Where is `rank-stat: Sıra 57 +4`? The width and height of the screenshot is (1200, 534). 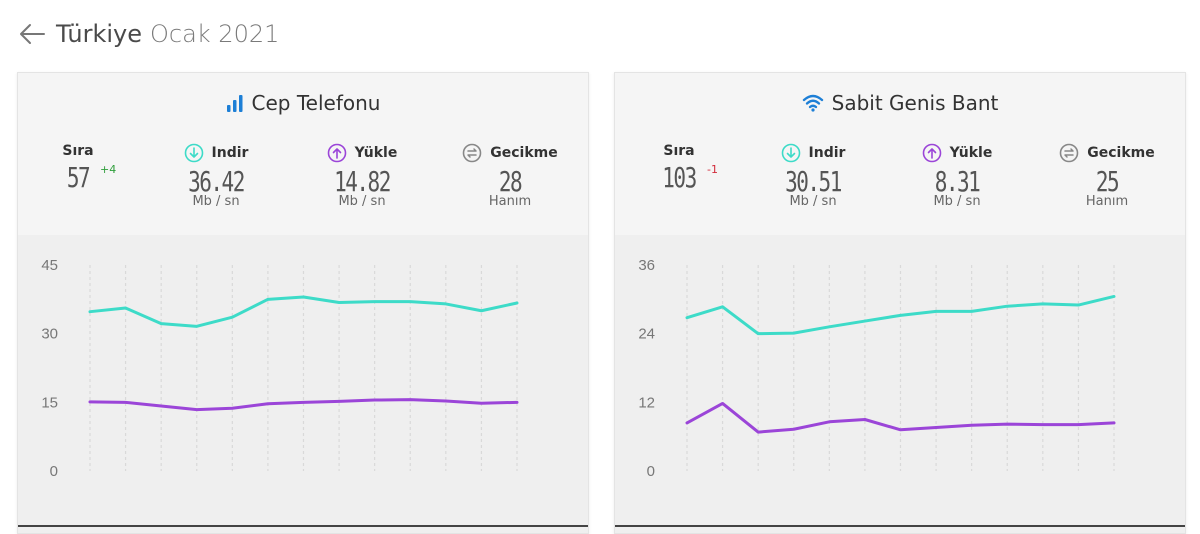
rank-stat: Sıra 57 +4 is located at coordinates (78, 168).